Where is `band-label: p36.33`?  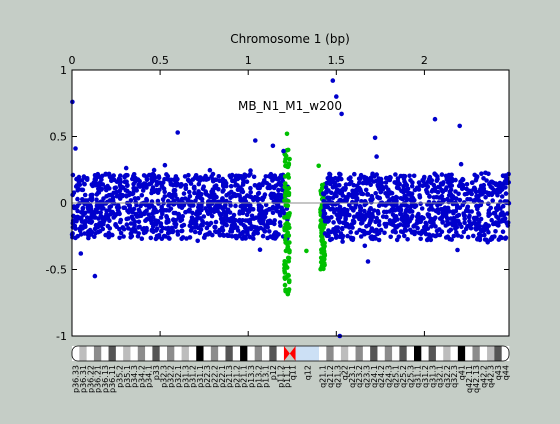 band-label: p36.33 is located at coordinates (76, 379).